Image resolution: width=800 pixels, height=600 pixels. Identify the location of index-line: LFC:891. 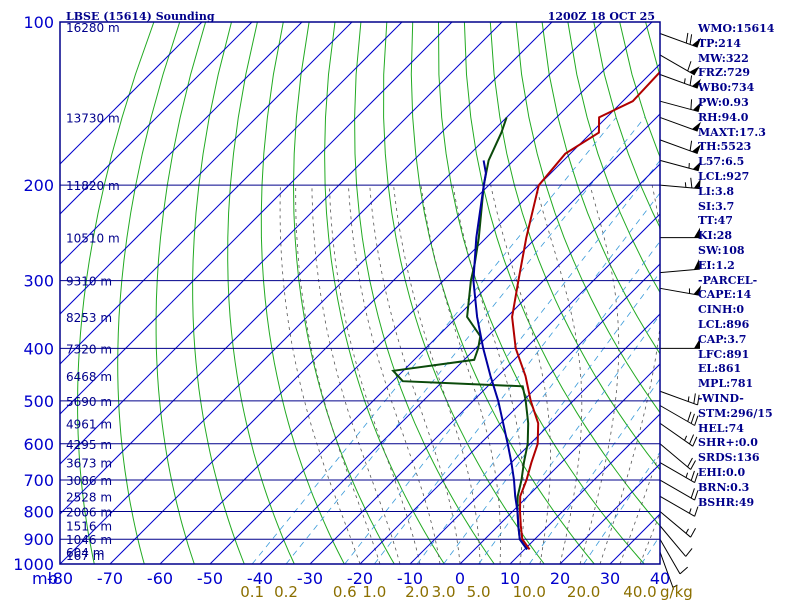
(724, 354).